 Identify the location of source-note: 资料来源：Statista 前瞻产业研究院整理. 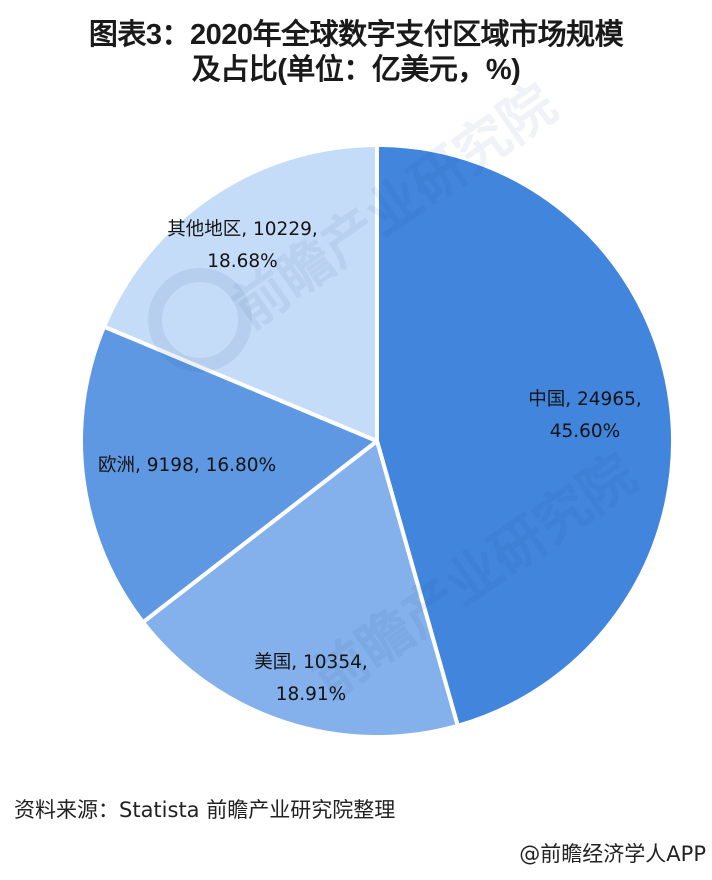
(205, 810).